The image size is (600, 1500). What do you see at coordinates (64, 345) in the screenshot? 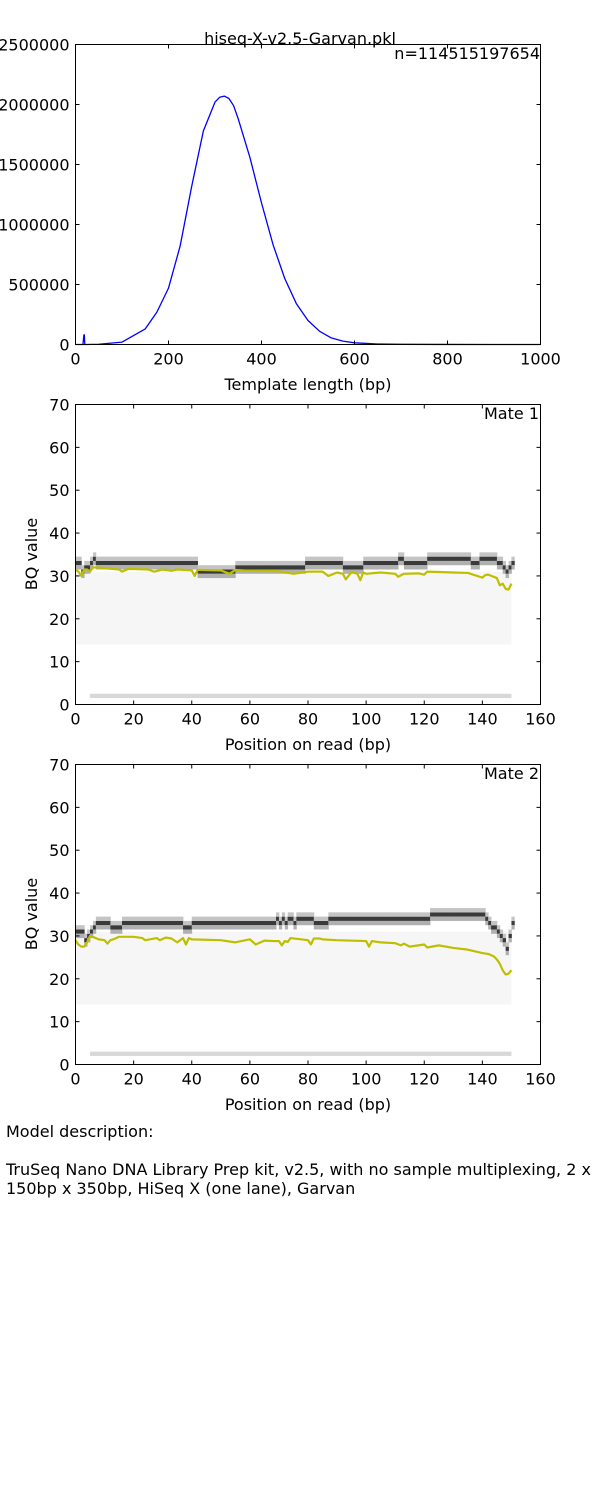
I see `y-tick-label: 0` at bounding box center [64, 345].